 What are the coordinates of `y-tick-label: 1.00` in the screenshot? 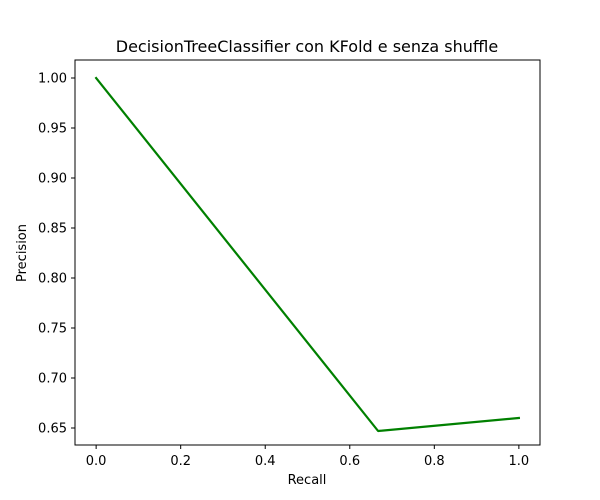 It's located at (52, 79).